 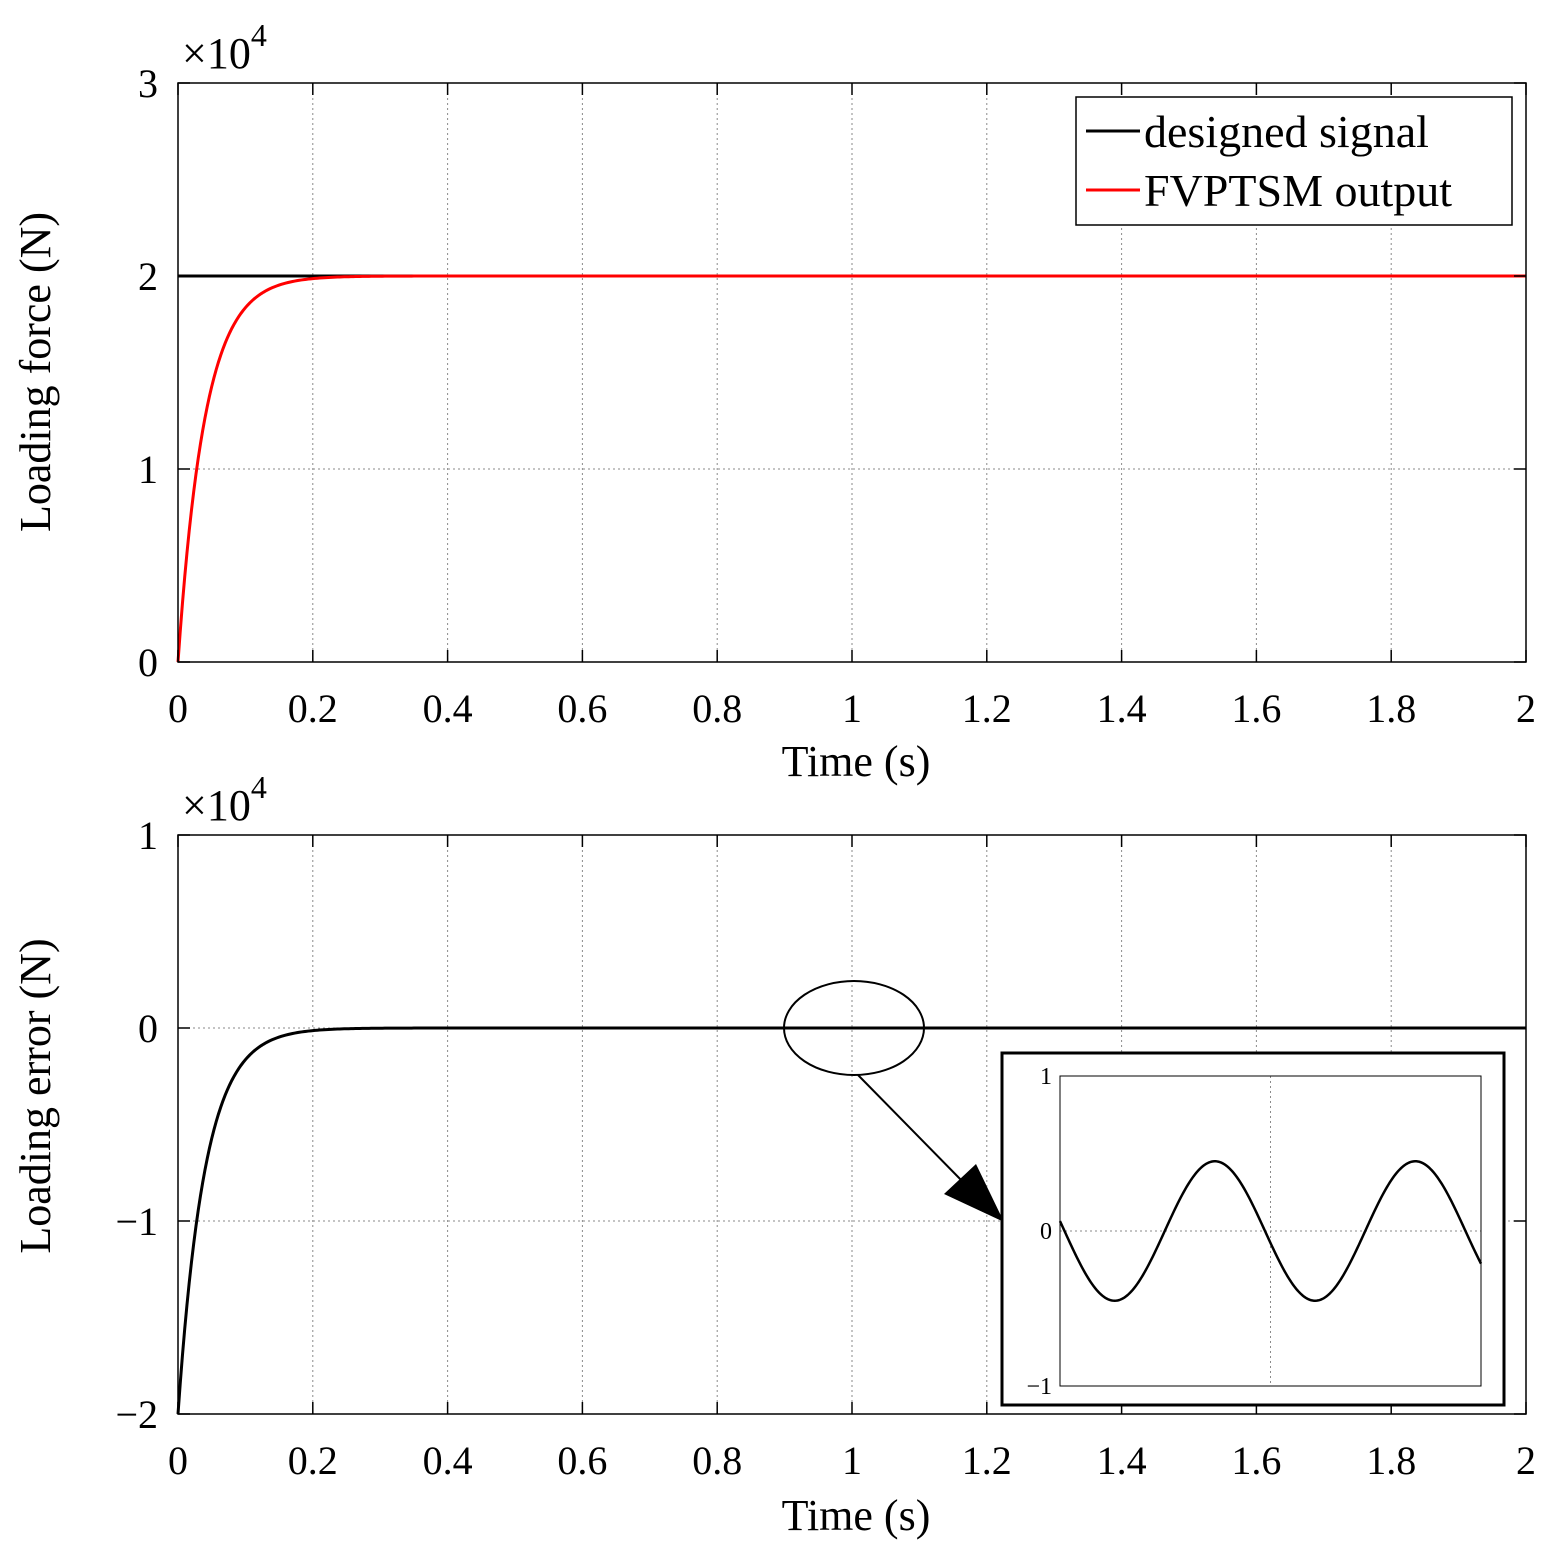 What do you see at coordinates (148, 276) in the screenshot?
I see `y-tick-label: 2` at bounding box center [148, 276].